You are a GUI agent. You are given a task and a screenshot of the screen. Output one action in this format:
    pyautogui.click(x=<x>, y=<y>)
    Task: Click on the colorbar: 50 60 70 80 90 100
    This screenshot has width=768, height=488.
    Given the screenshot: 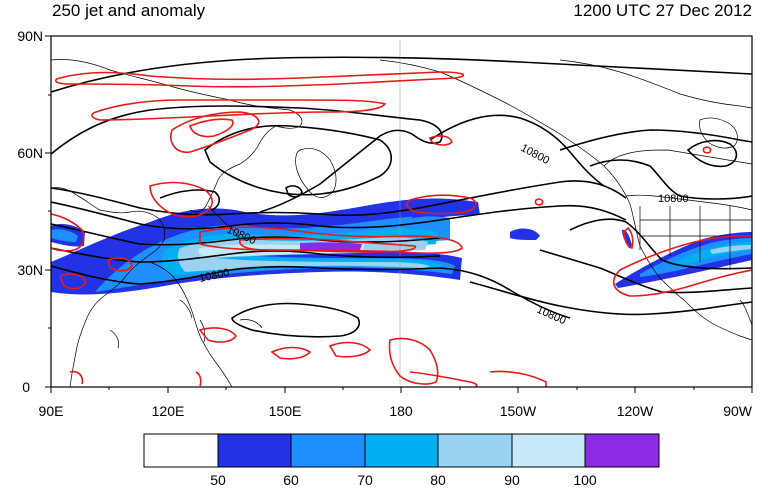 What is the action you would take?
    pyautogui.click(x=401, y=460)
    